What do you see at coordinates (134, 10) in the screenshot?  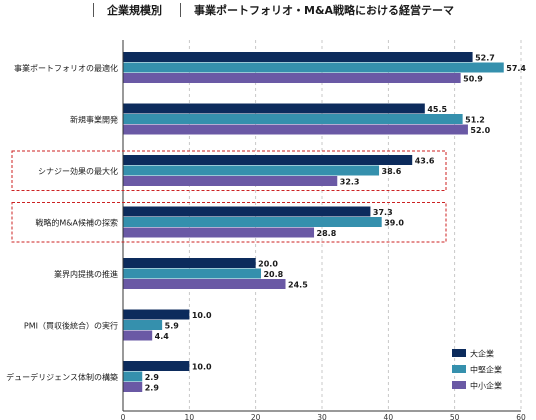 I see `header-segment-company-size: 企業規模別` at bounding box center [134, 10].